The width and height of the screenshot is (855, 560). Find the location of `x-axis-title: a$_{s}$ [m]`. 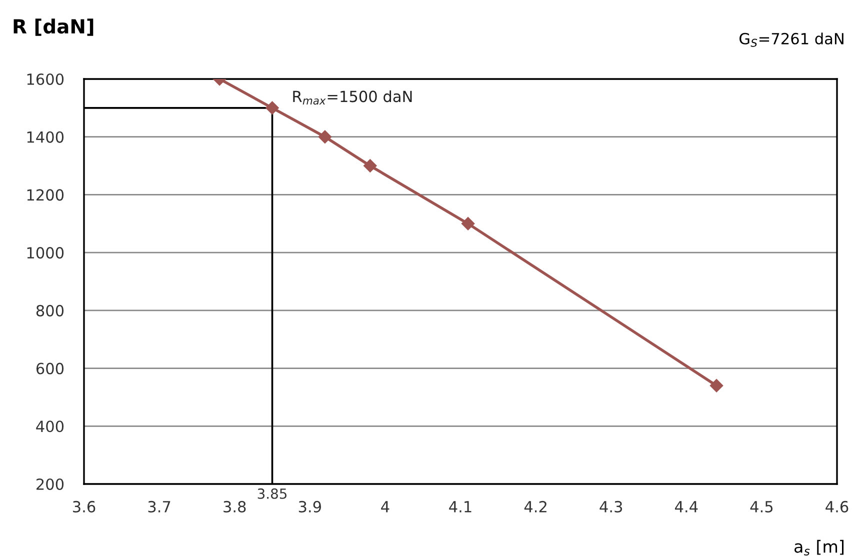

x-axis-title: a$_{s}$ [m] is located at coordinates (819, 548).